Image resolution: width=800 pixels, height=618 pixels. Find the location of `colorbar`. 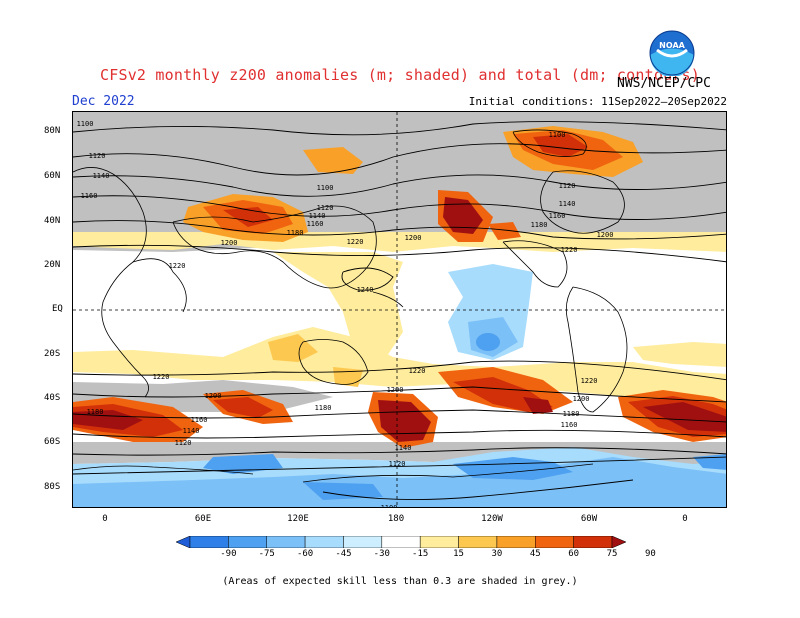

colorbar is located at coordinates (401, 542).